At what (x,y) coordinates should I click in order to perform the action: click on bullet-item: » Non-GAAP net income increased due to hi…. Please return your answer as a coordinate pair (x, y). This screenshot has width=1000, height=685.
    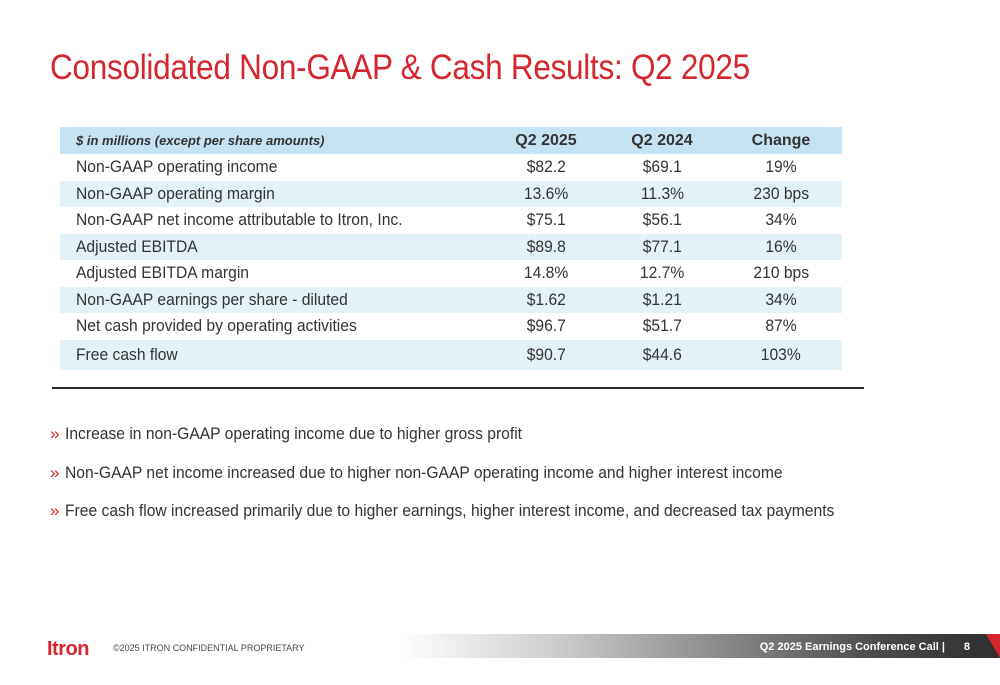
    Looking at the image, I should click on (417, 472).